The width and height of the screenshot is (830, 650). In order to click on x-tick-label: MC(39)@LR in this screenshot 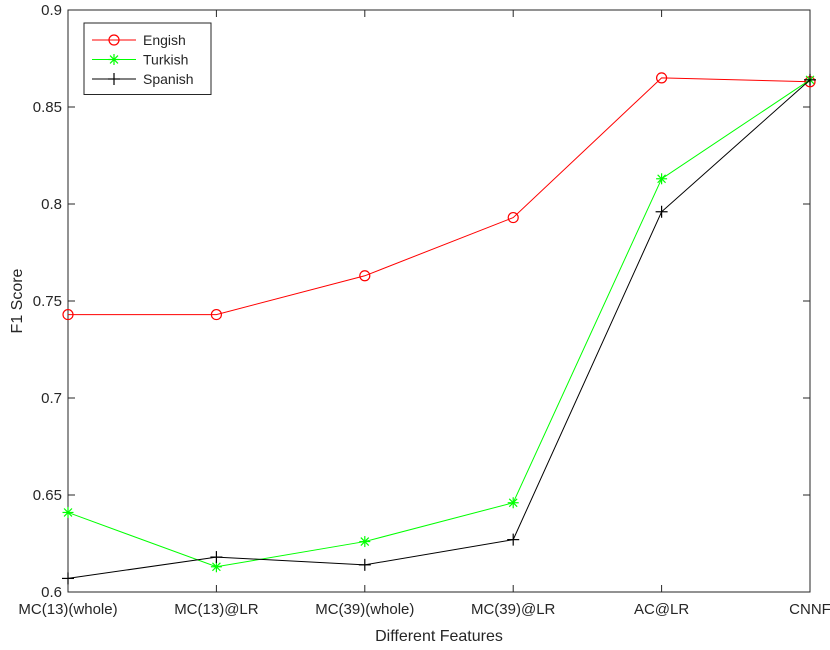, I will do `click(513, 609)`.